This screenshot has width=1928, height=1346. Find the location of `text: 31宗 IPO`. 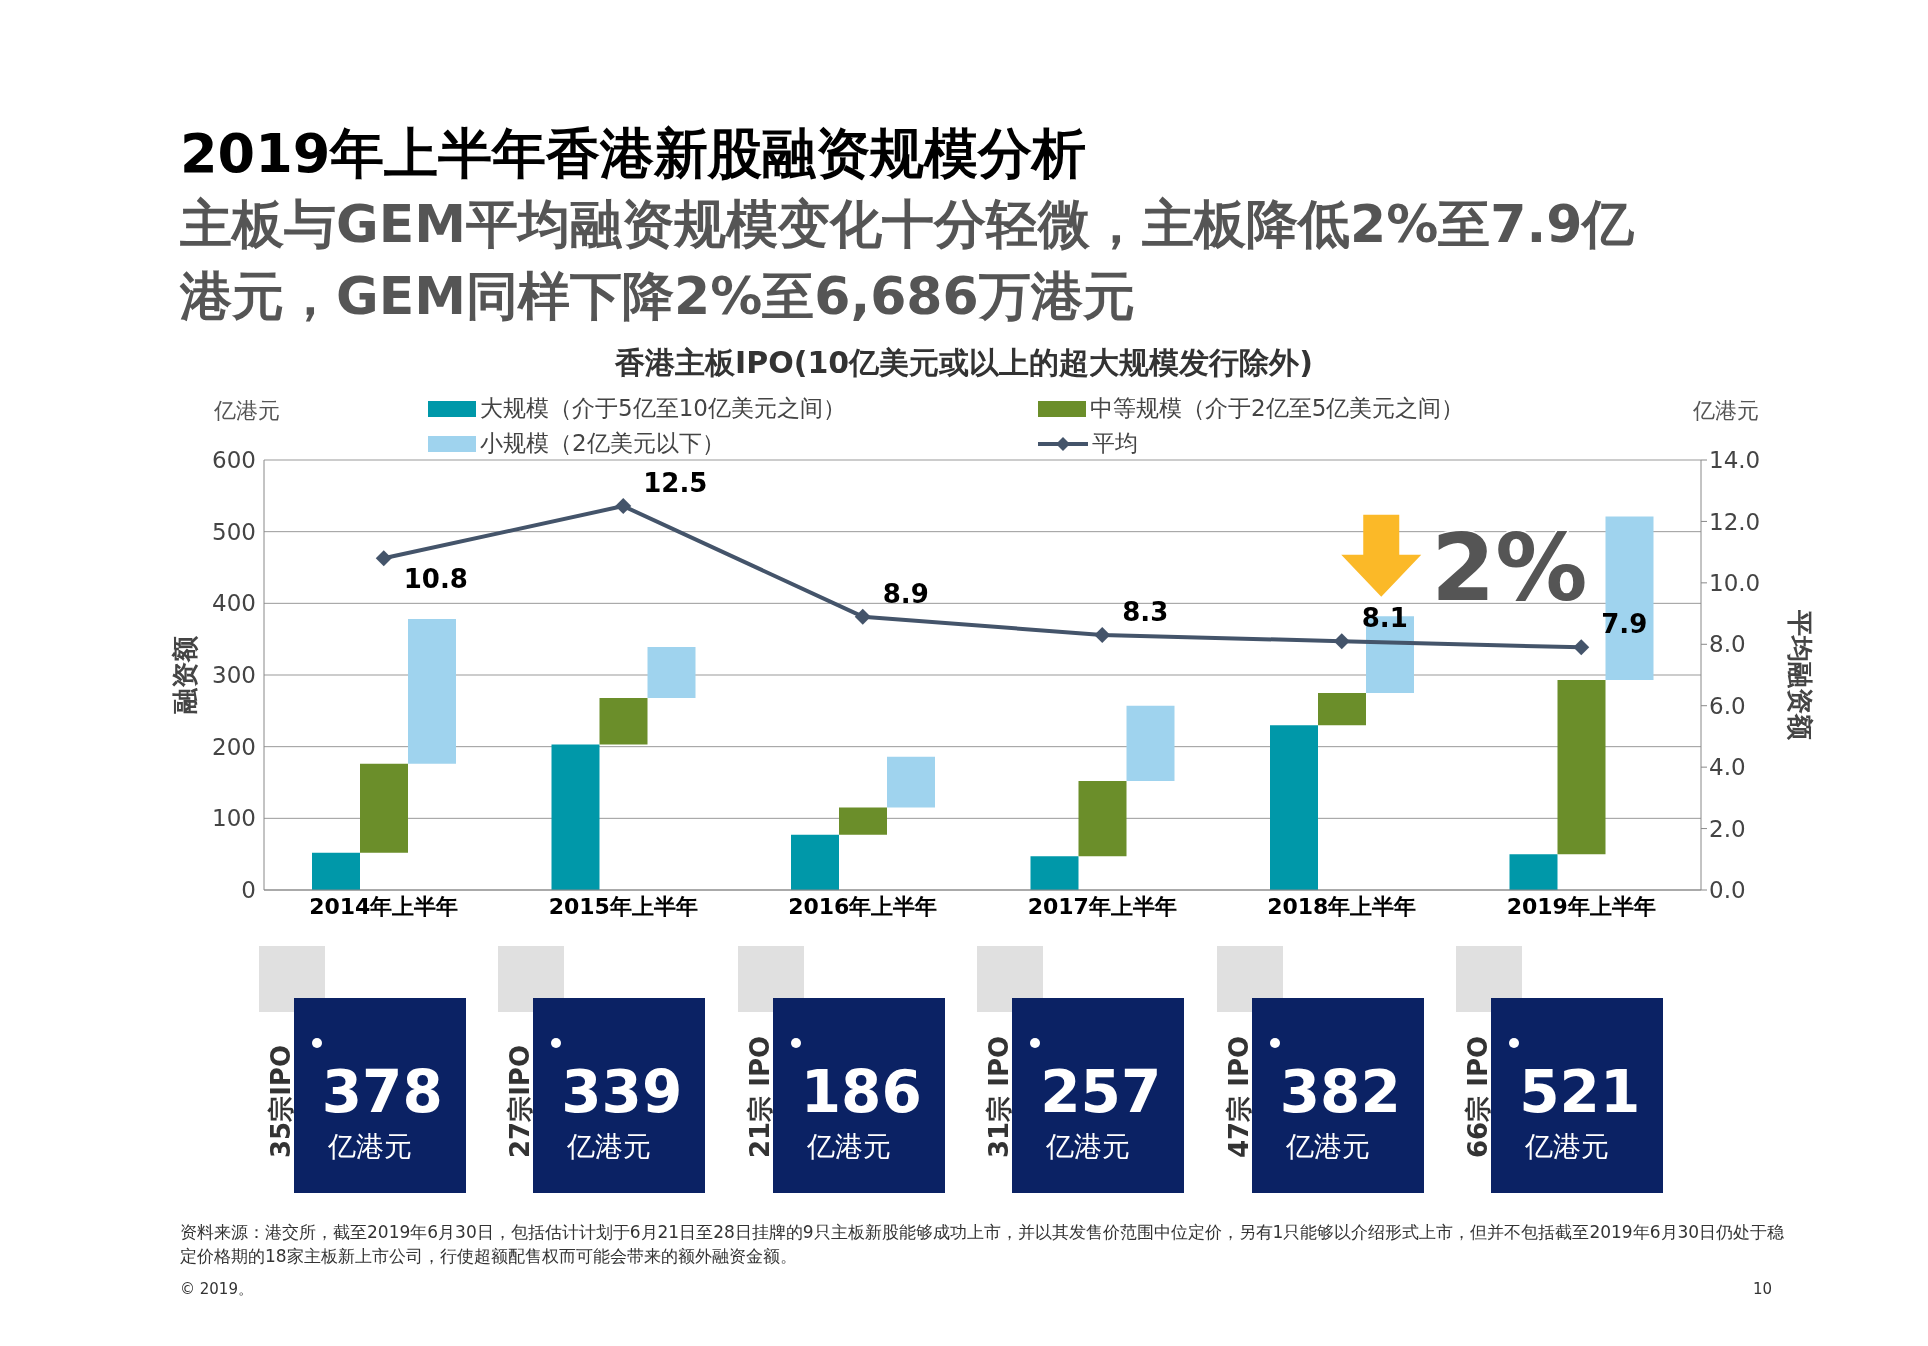

text: 31宗 IPO is located at coordinates (999, 1096).